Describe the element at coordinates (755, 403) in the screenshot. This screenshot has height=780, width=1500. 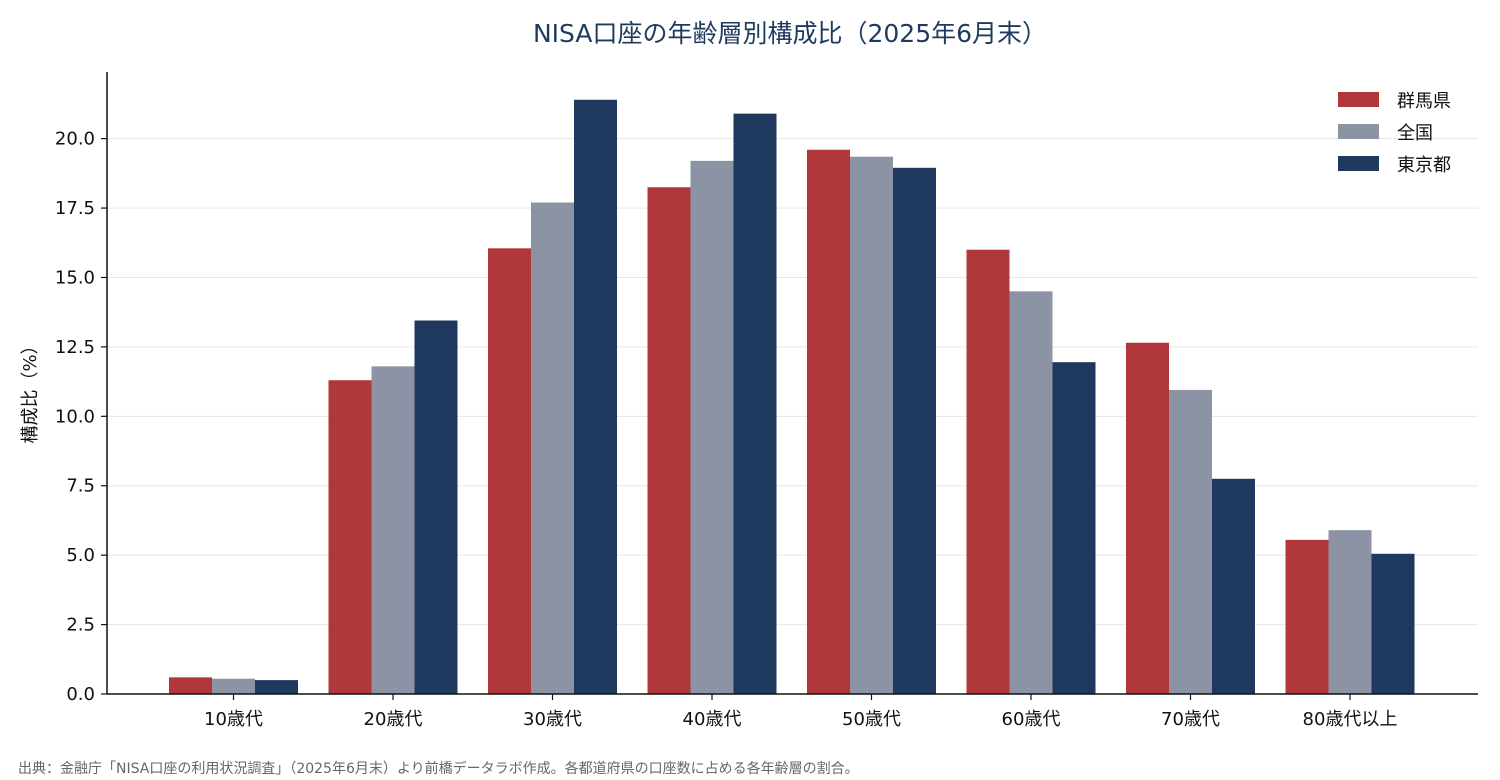
I see `bar-東京都-40歳代` at that location.